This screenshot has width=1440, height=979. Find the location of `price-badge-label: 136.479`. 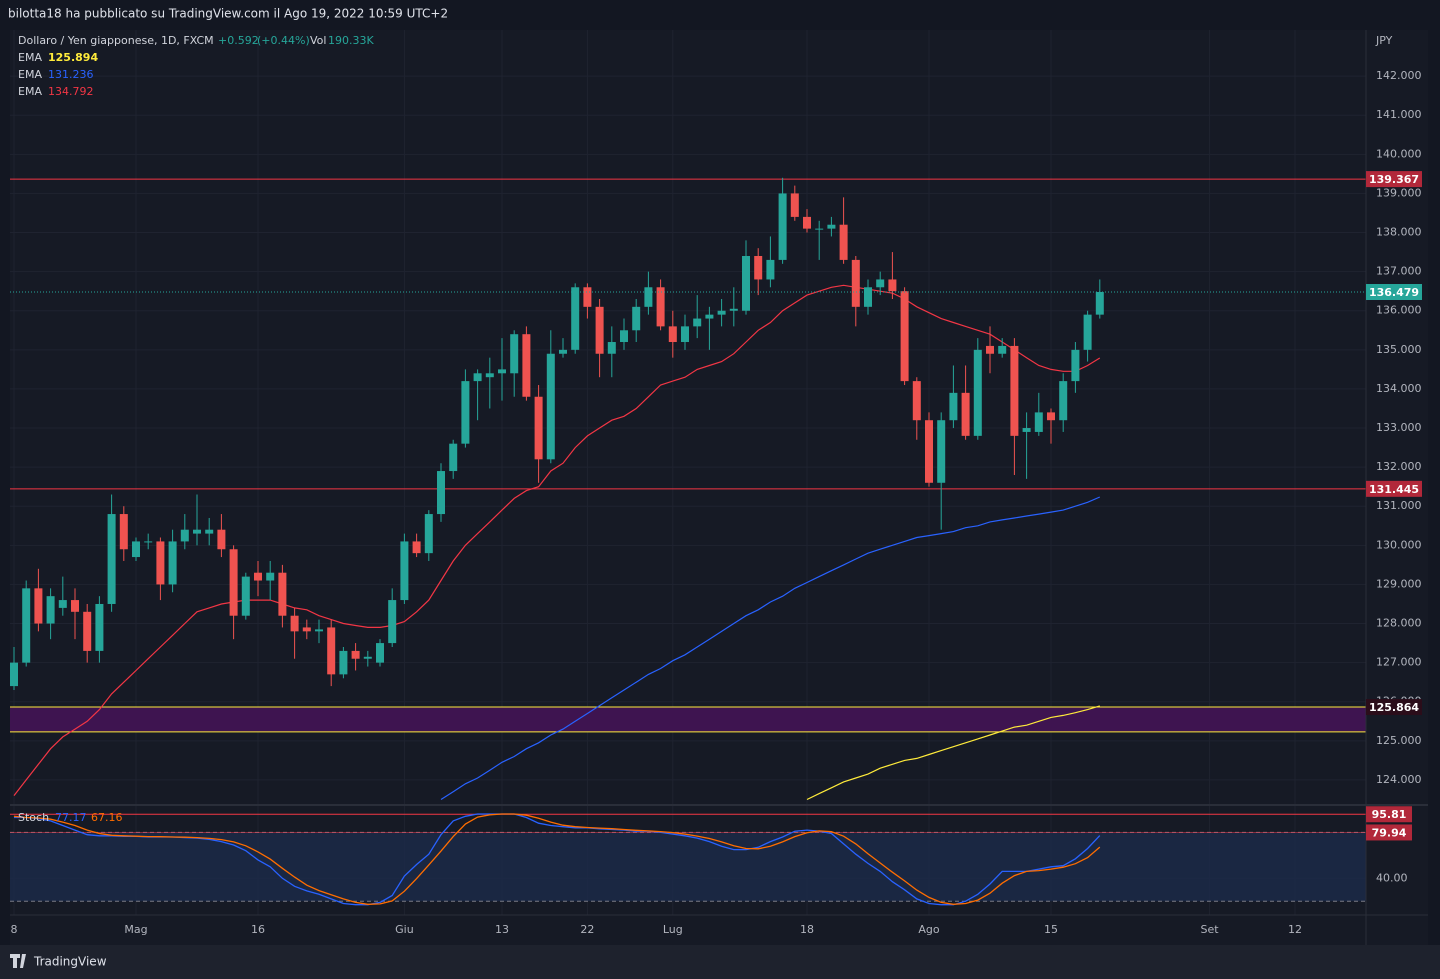

price-badge-label: 136.479 is located at coordinates (1394, 292).